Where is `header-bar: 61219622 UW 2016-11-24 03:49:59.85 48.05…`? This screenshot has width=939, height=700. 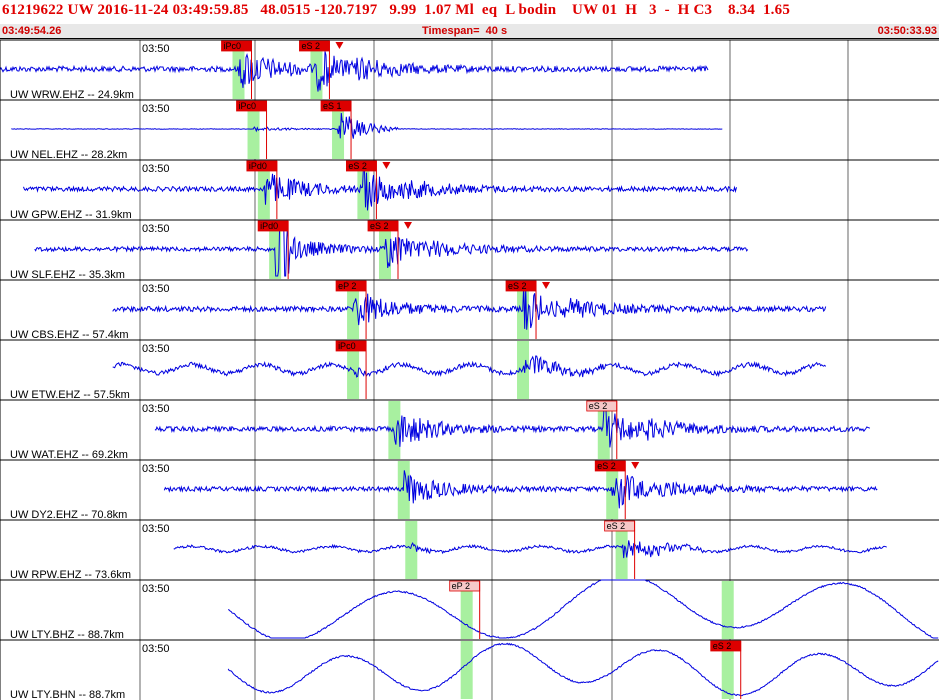 header-bar: 61219622 UW 2016-11-24 03:49:59.85 48.05… is located at coordinates (469, 12).